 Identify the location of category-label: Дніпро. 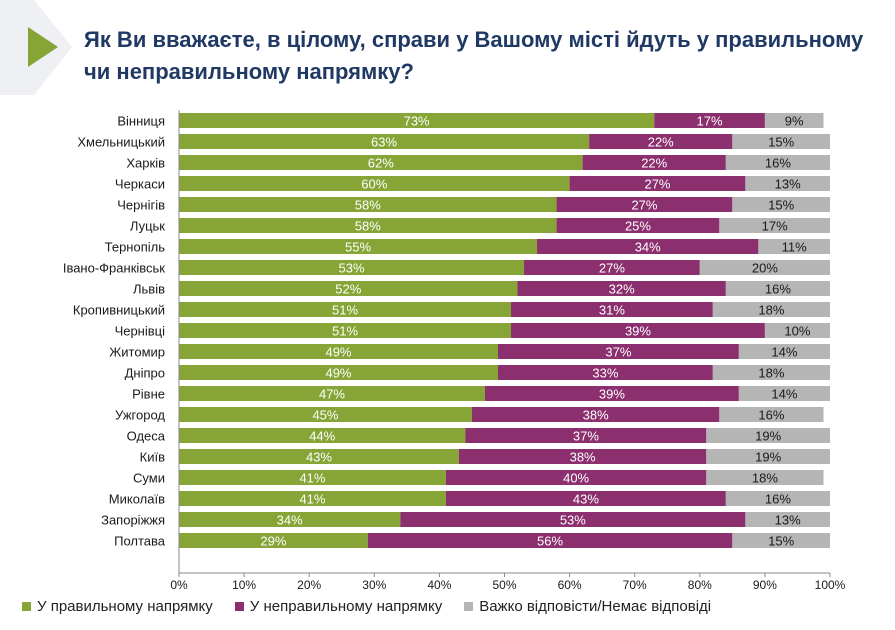
(145, 373).